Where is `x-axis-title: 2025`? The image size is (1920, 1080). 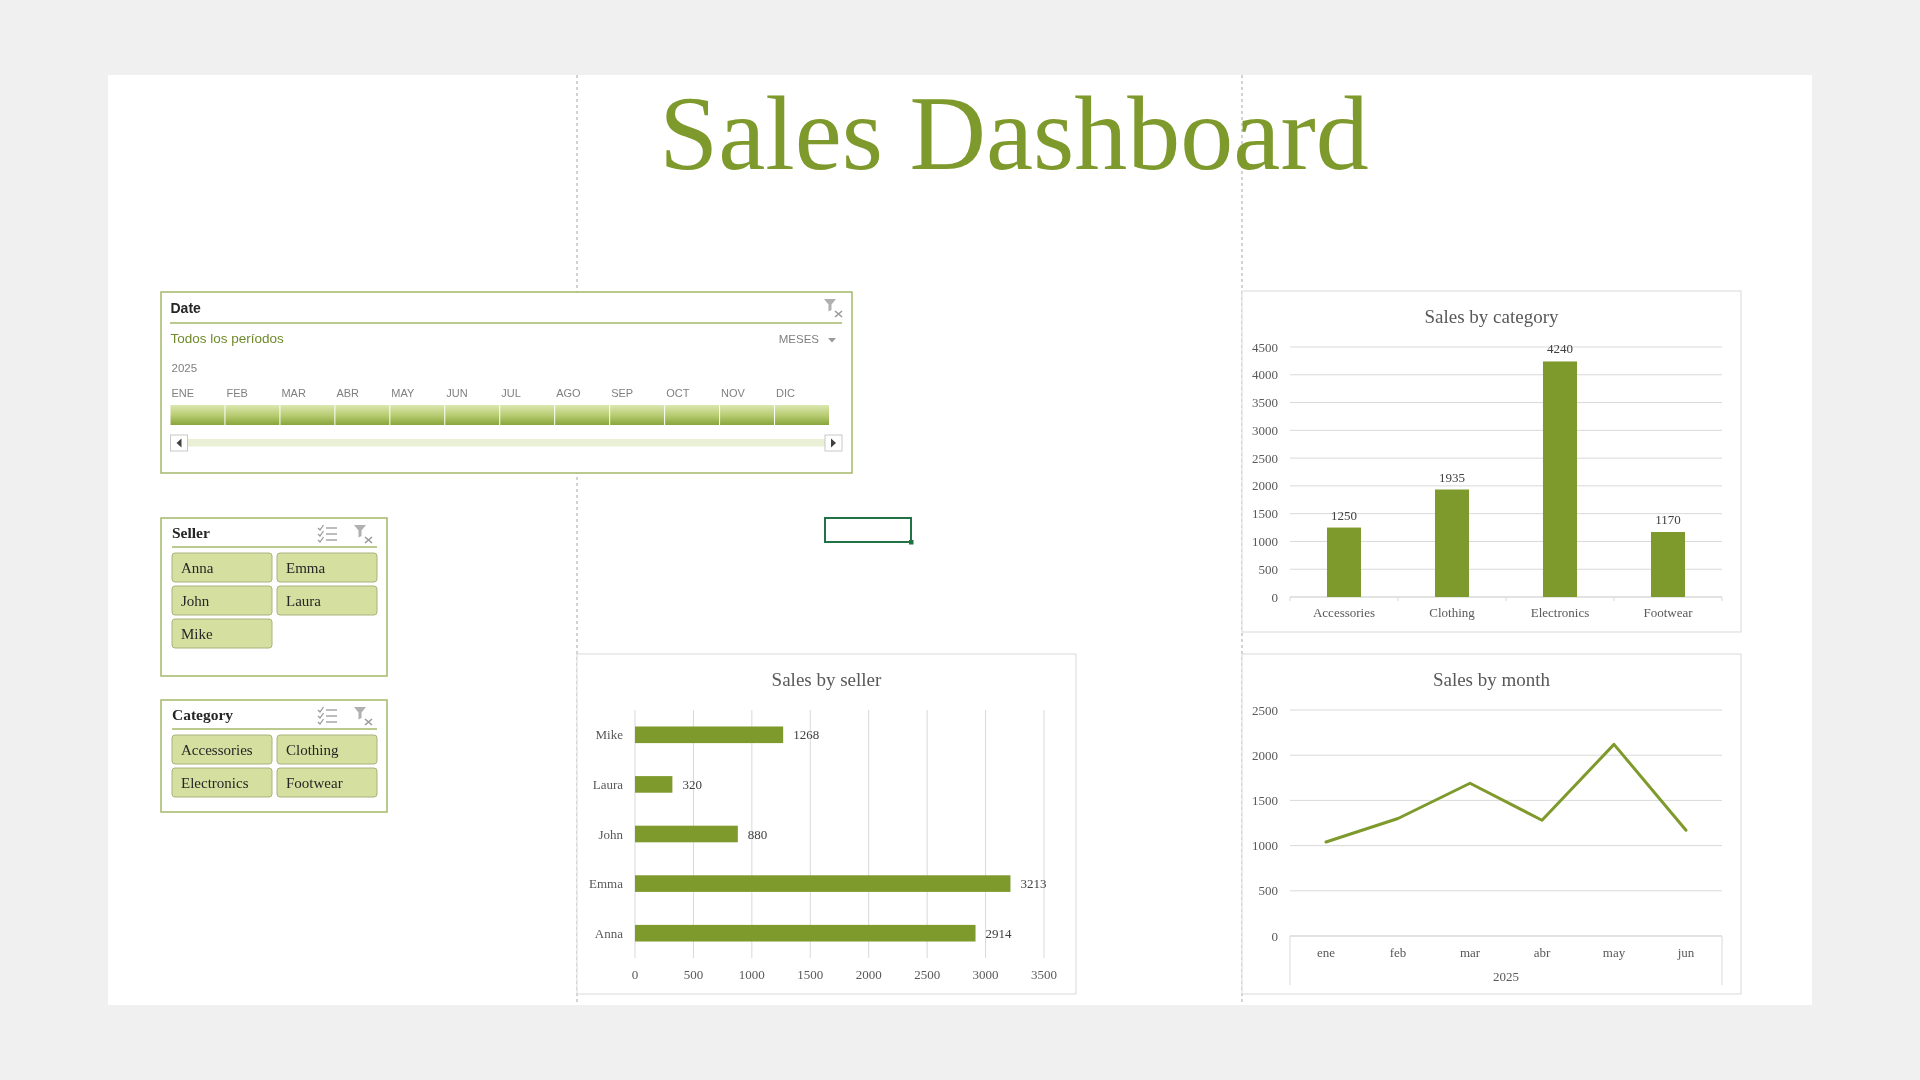 x-axis-title: 2025 is located at coordinates (1506, 976).